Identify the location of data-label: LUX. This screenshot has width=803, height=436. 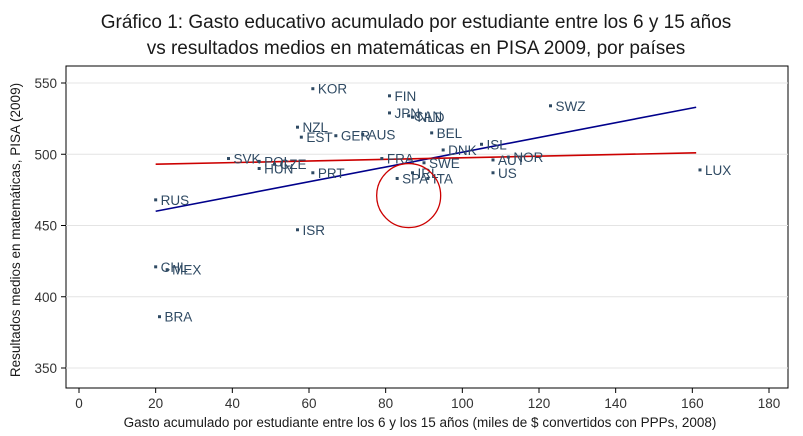
(718, 170).